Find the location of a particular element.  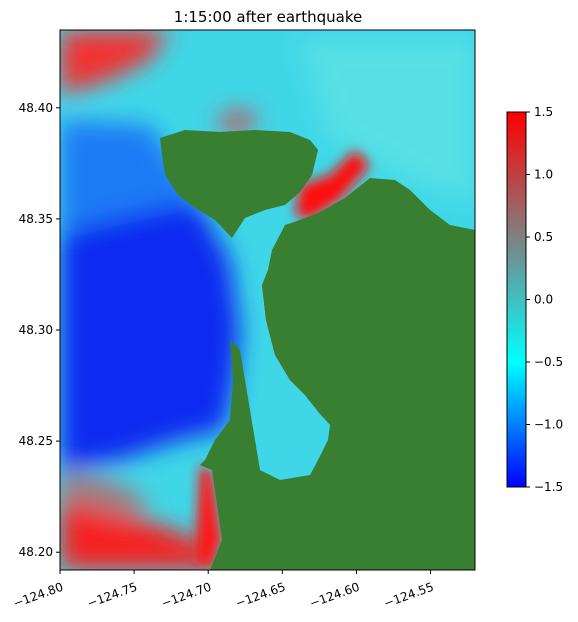

y-tick-label: 48.25 is located at coordinates (36, 441).